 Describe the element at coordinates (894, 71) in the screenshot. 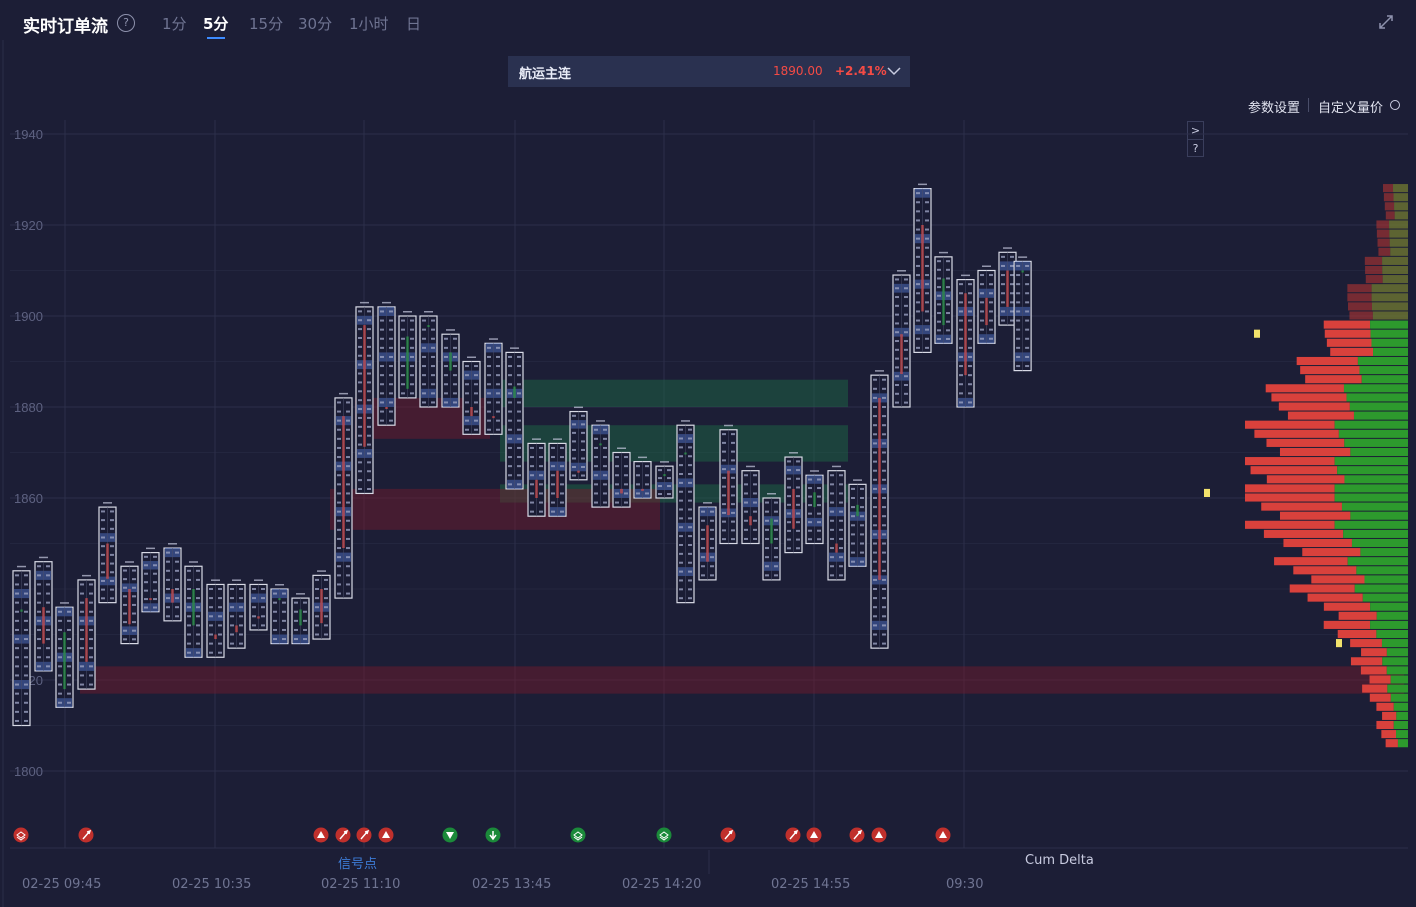

I see `chevron-down-icon` at that location.